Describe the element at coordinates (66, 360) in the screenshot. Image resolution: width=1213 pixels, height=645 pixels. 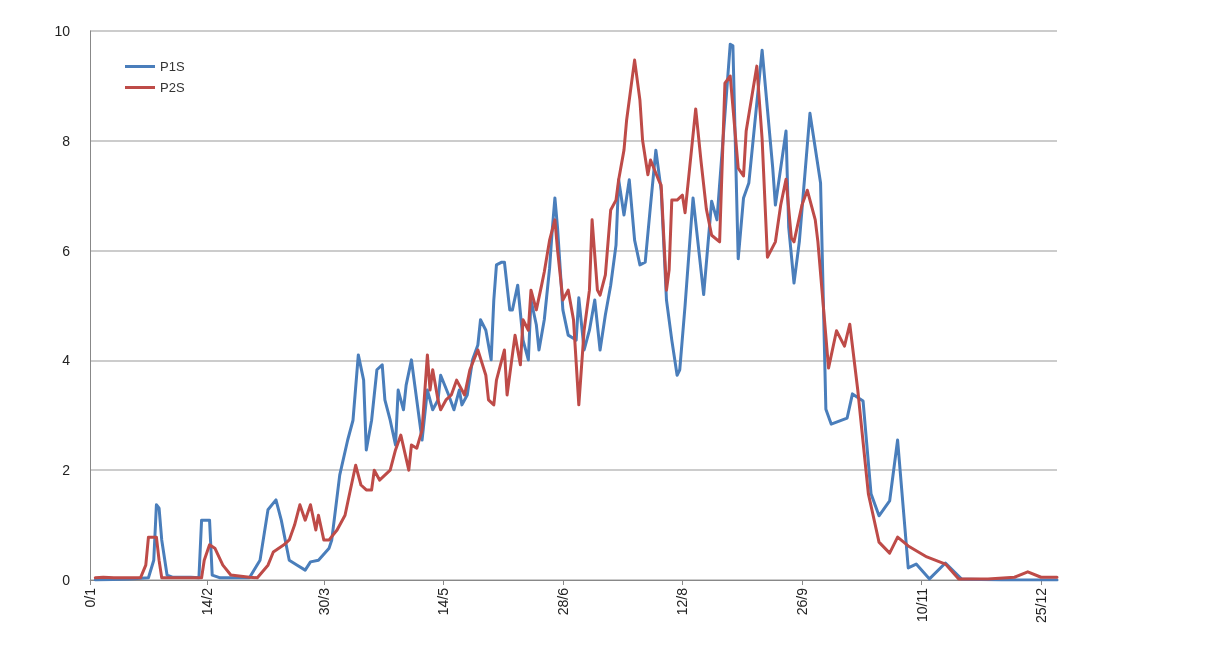
I see `y-tick-label: 4` at that location.